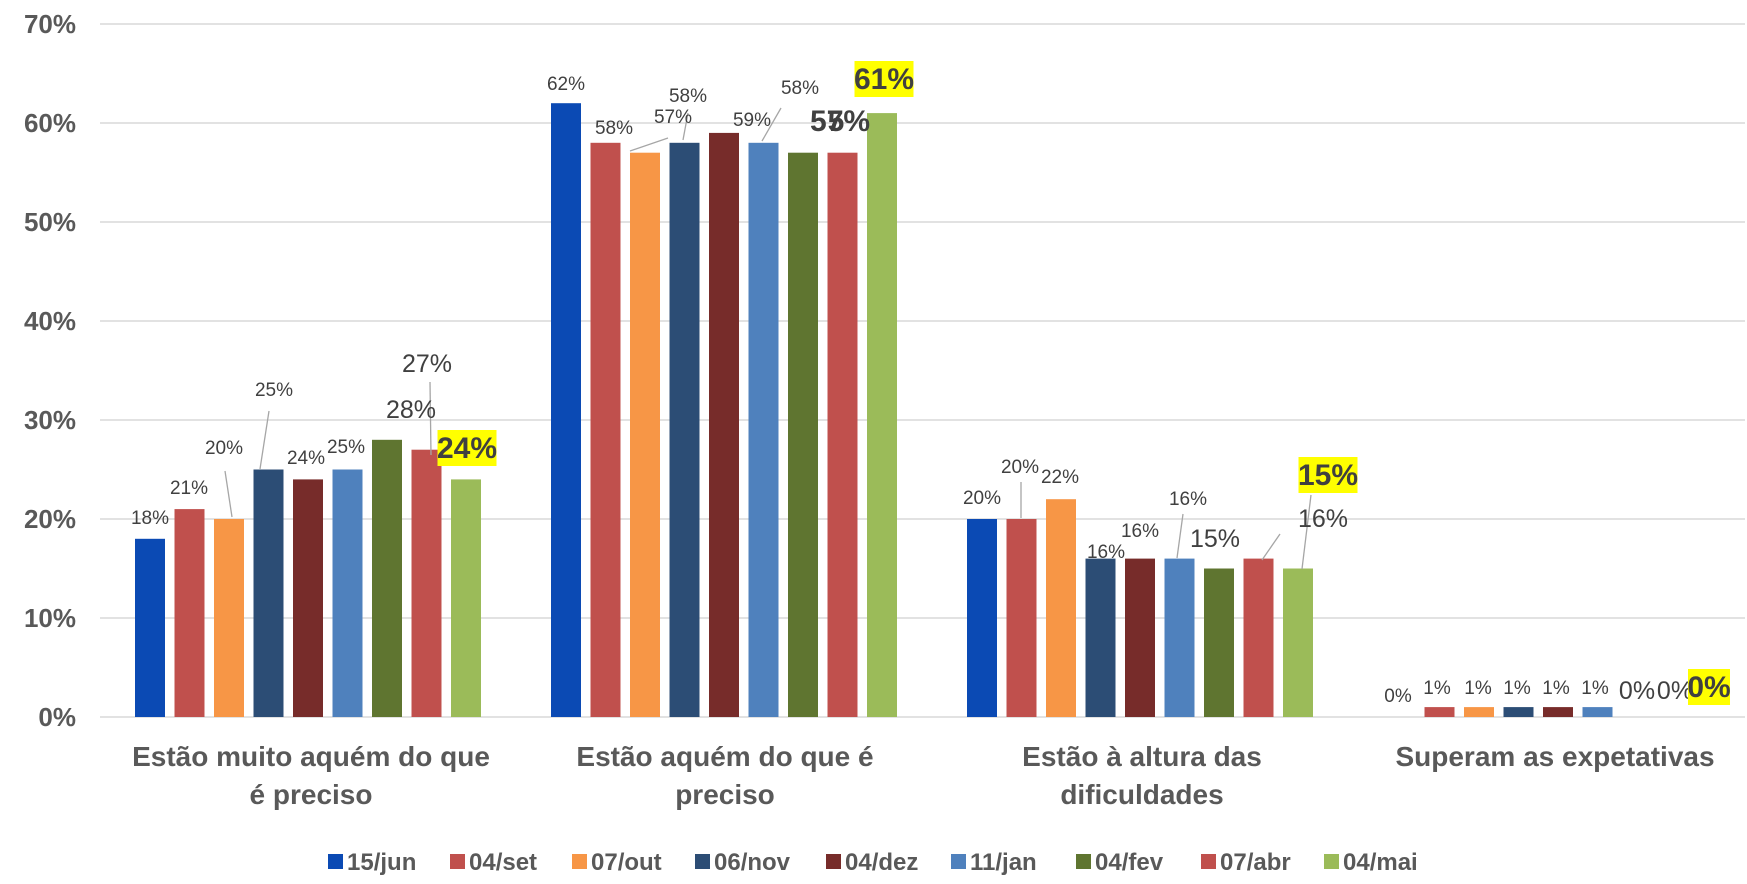  Describe the element at coordinates (50, 618) in the screenshot. I see `y-tick-label: 10%` at that location.